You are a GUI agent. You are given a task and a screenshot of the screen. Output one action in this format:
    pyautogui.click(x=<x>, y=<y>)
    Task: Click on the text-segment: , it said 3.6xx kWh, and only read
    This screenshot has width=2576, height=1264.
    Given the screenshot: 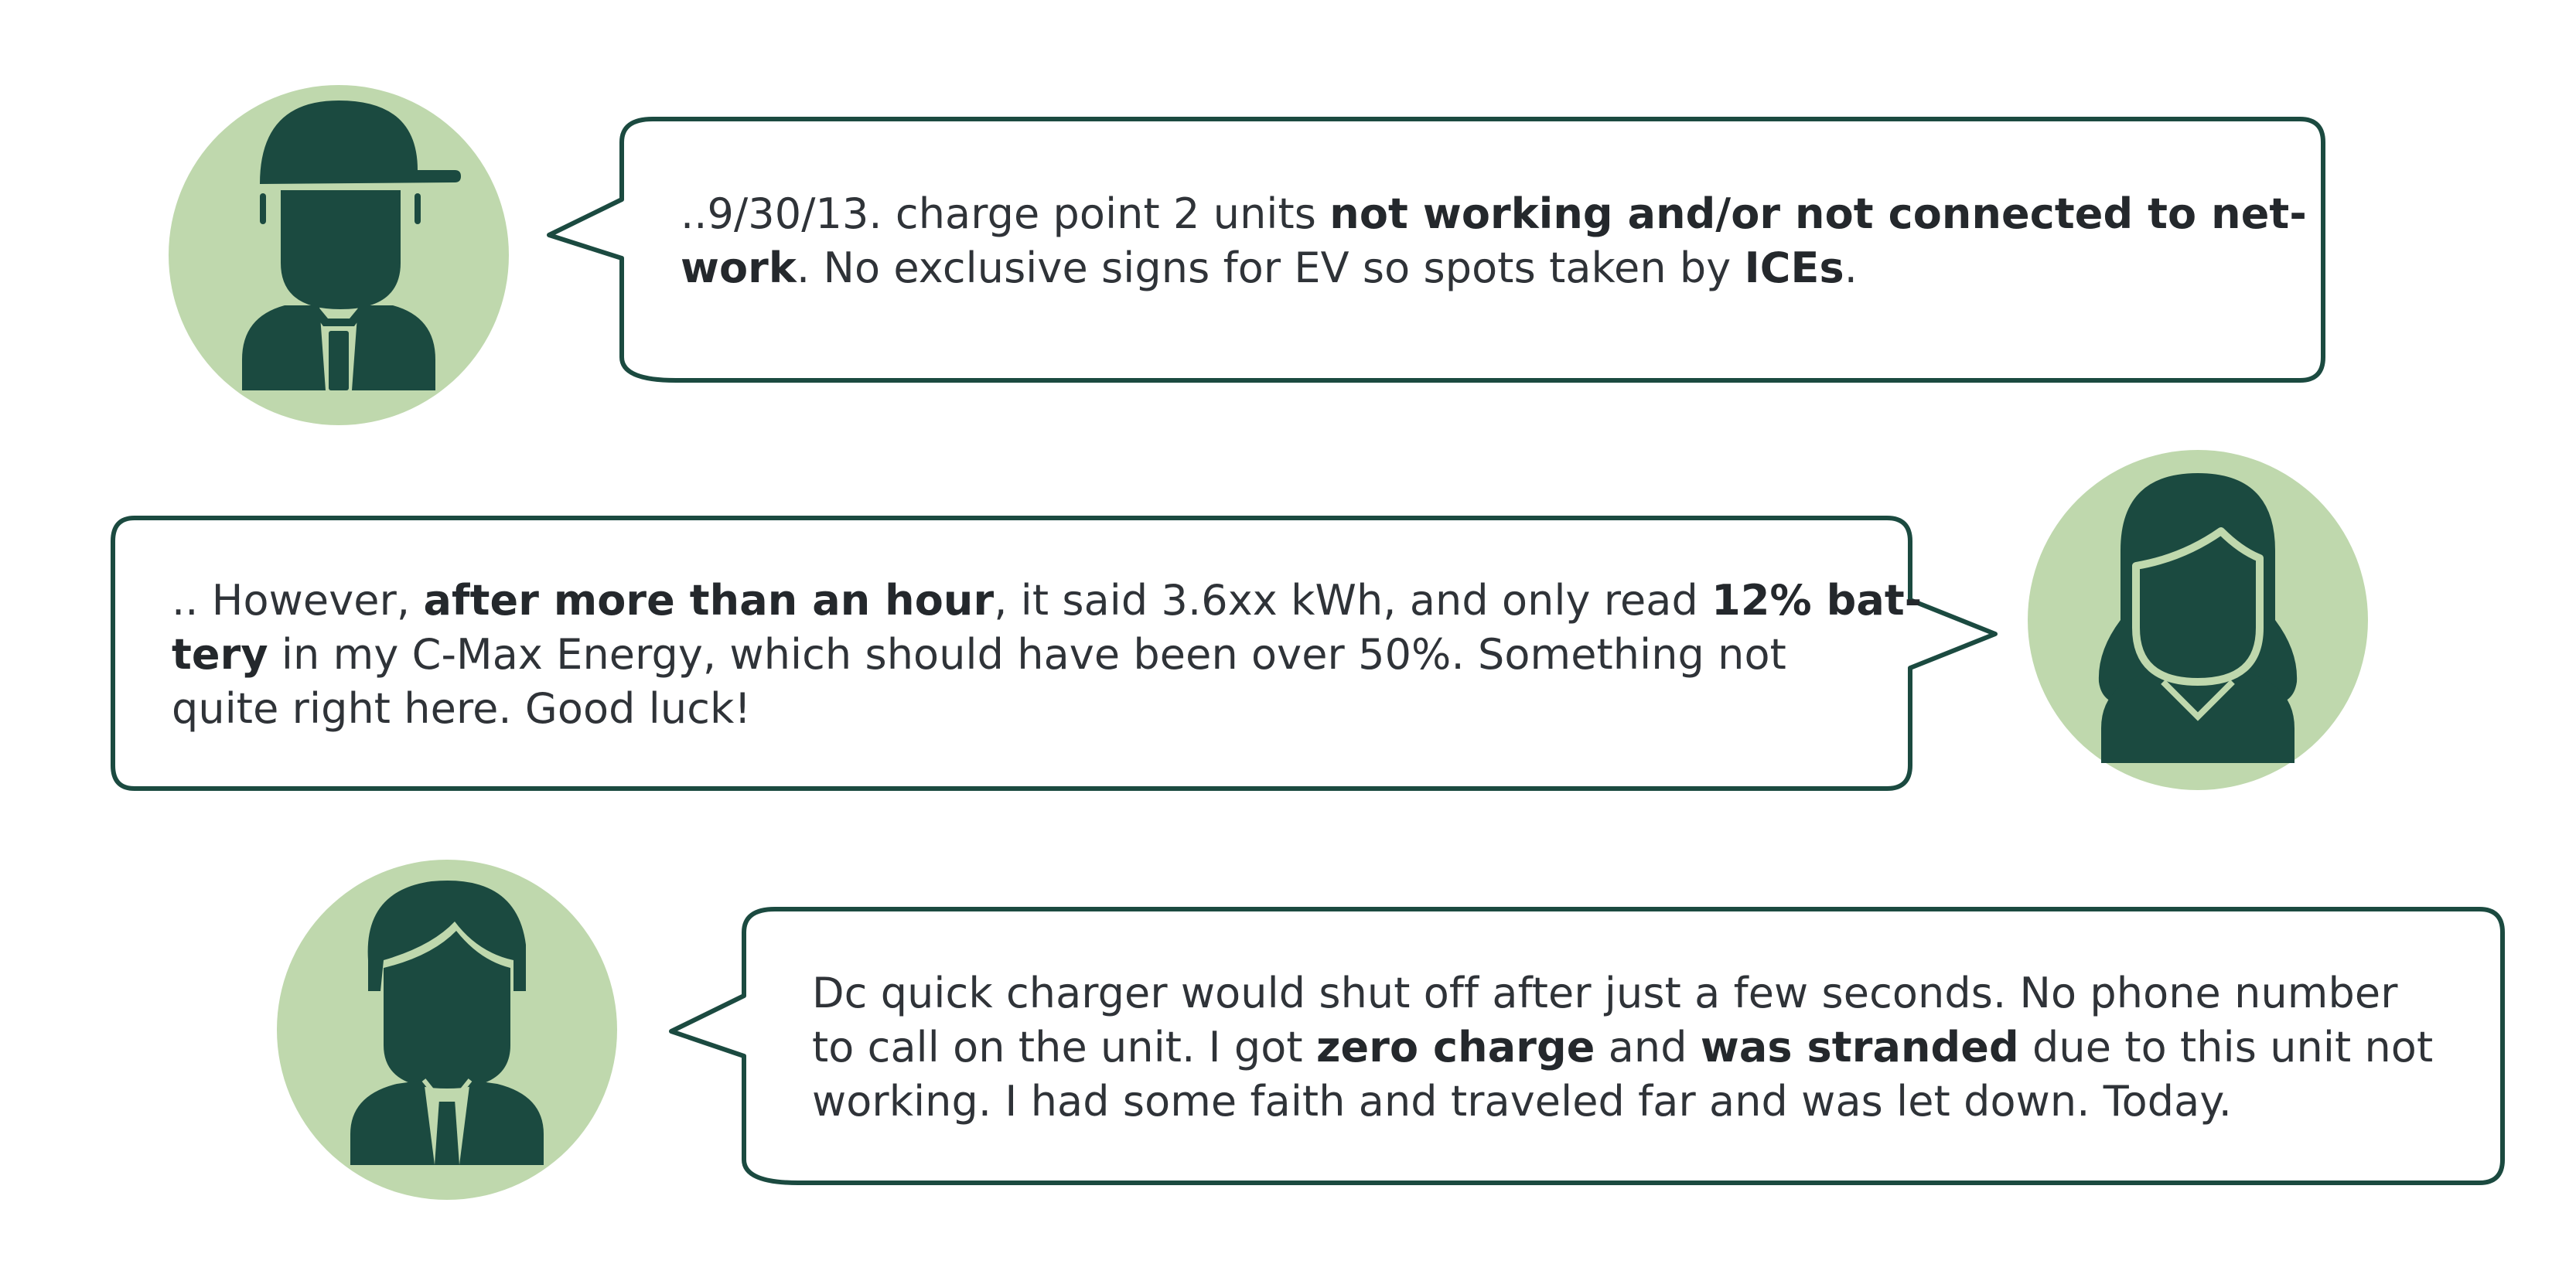 What is the action you would take?
    pyautogui.click(x=1353, y=600)
    